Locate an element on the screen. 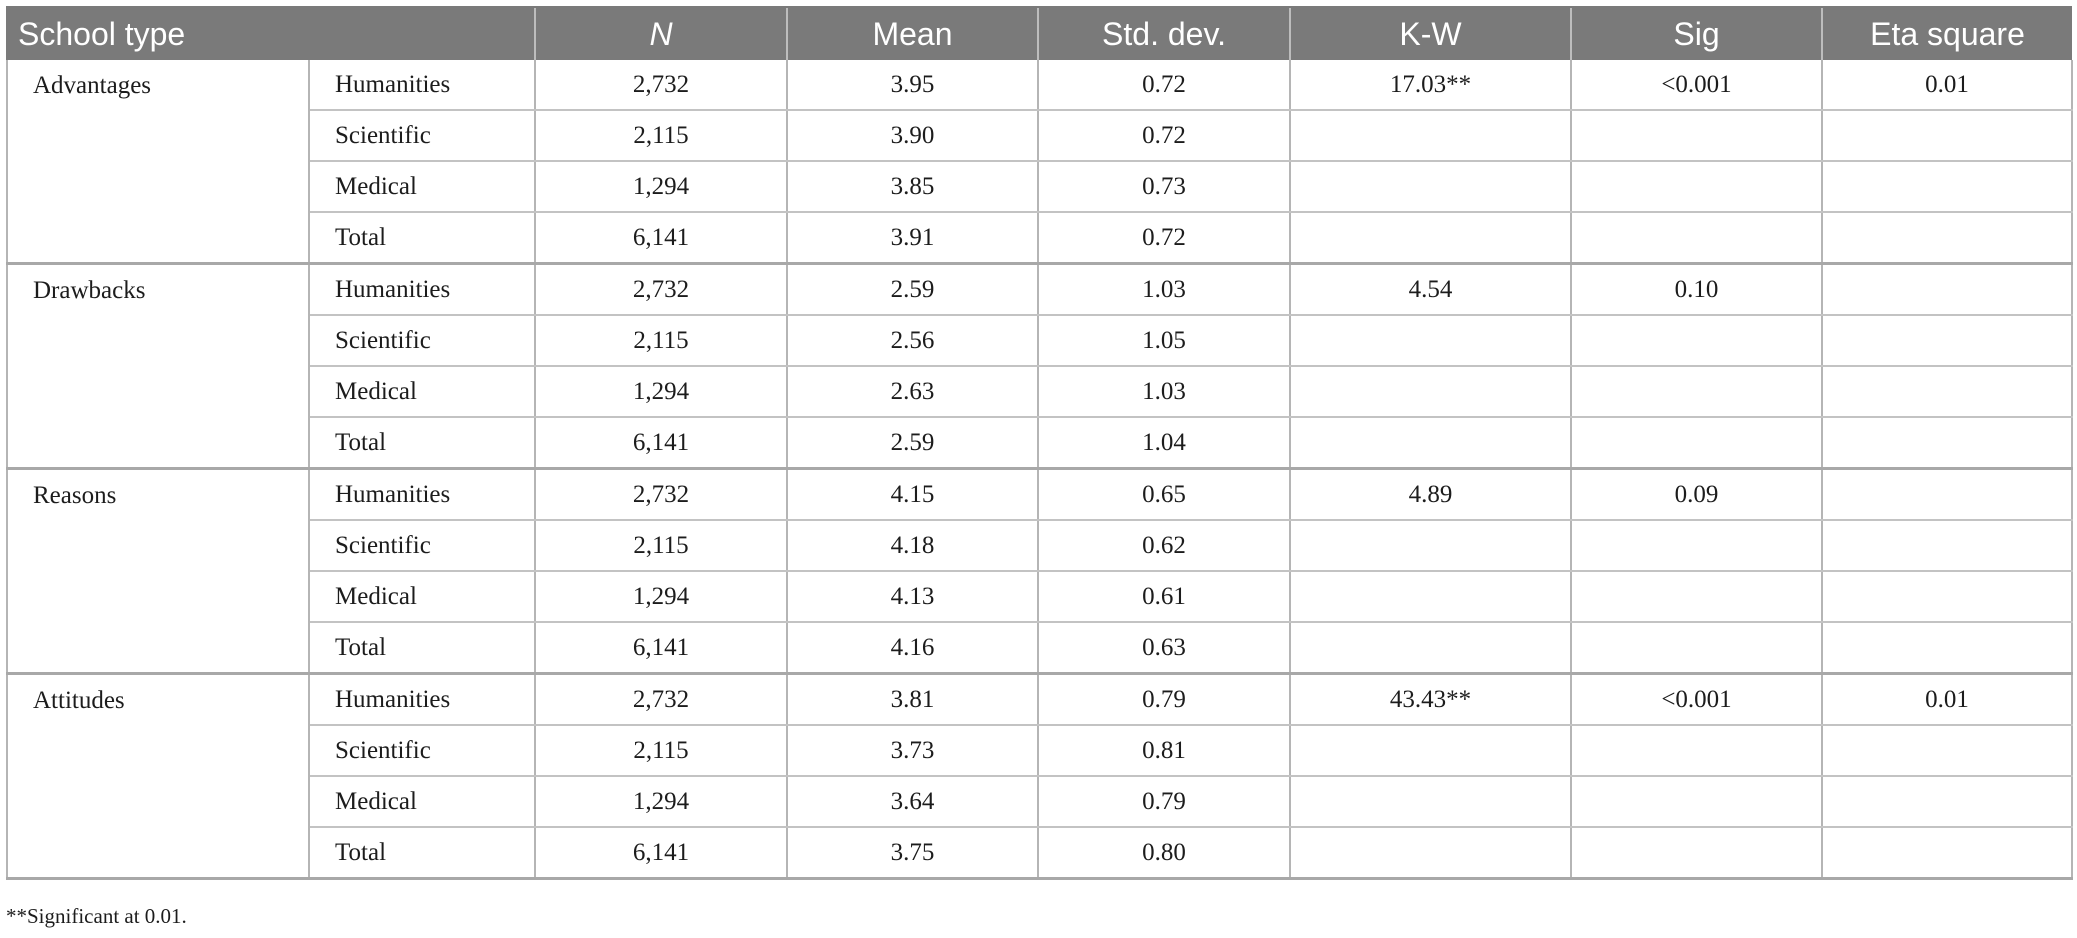 This screenshot has height=938, width=2077. mean-cell: 3.85 is located at coordinates (912, 187).